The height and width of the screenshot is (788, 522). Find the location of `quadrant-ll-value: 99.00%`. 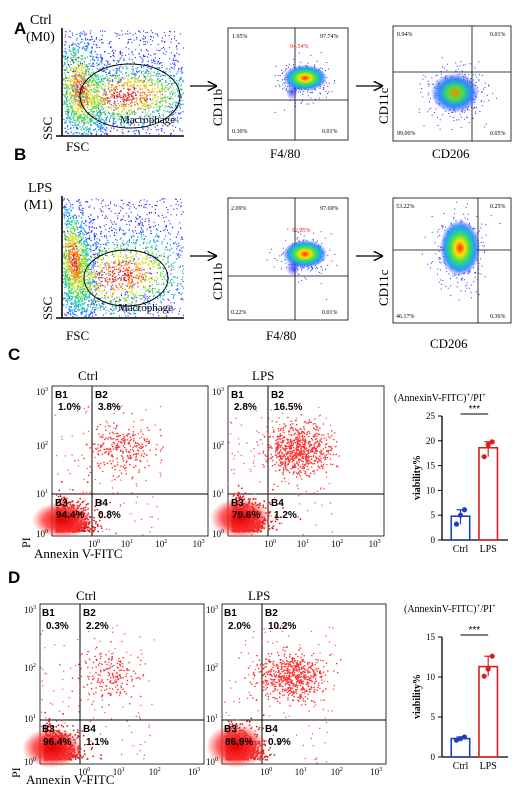

quadrant-ll-value: 99.00% is located at coordinates (406, 134).